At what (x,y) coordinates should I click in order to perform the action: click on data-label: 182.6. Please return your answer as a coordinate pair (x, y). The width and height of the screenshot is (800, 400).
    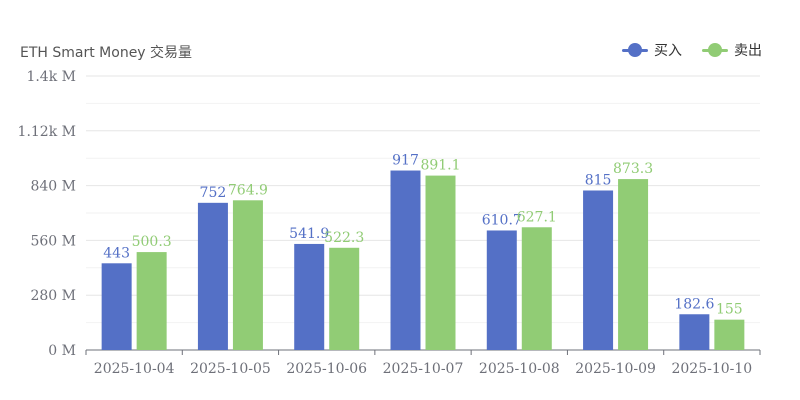
    Looking at the image, I should click on (694, 304).